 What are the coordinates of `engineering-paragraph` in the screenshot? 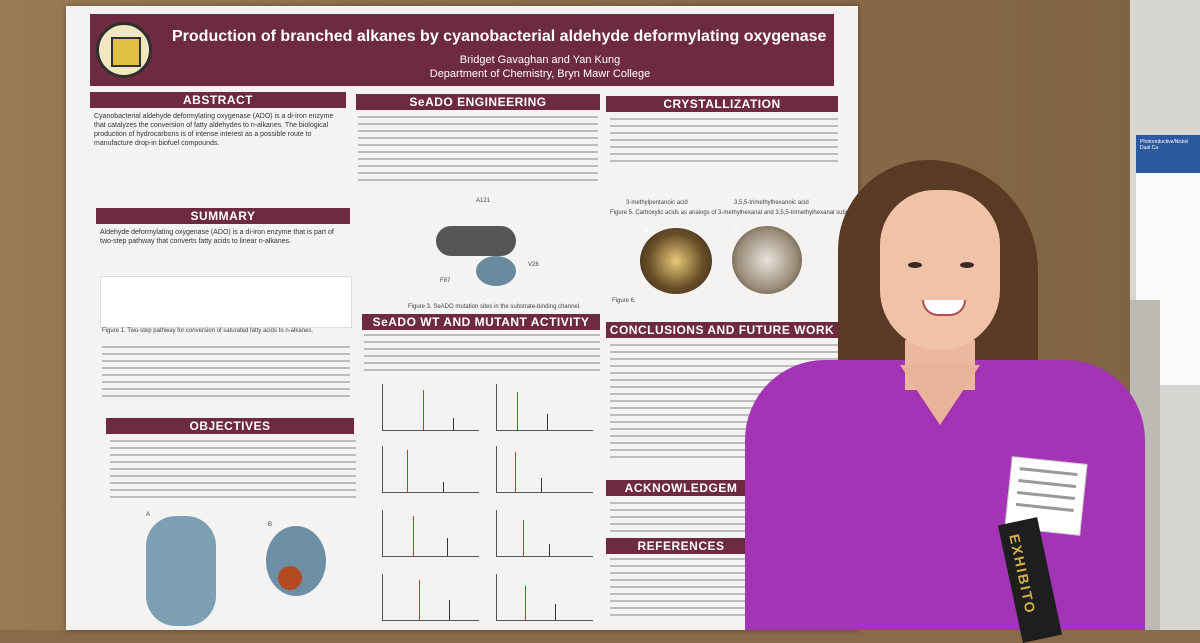 It's located at (478, 156).